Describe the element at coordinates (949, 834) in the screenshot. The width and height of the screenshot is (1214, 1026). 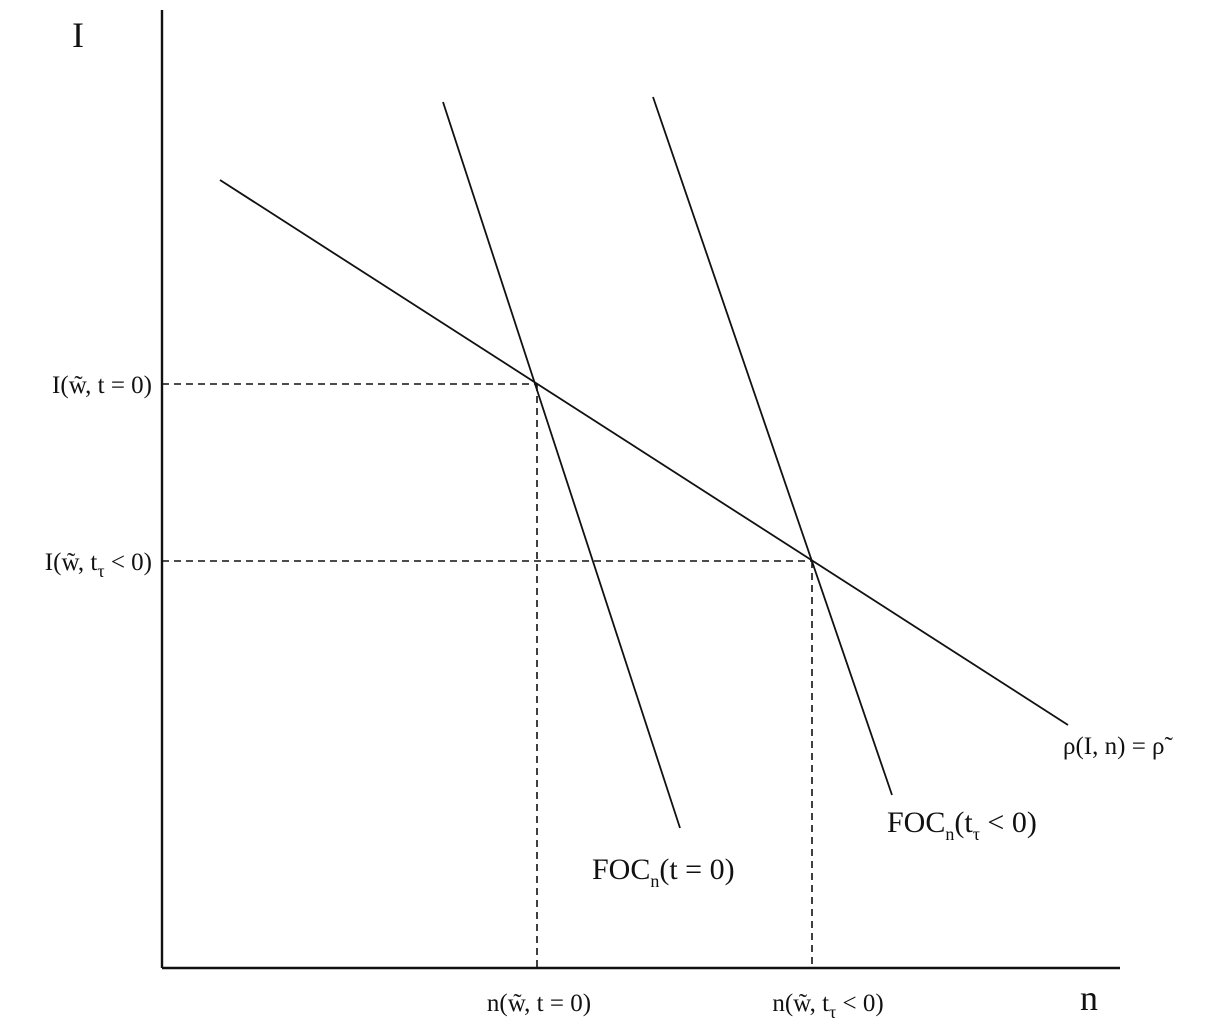
I see `foc-tau-label-sub: n` at that location.